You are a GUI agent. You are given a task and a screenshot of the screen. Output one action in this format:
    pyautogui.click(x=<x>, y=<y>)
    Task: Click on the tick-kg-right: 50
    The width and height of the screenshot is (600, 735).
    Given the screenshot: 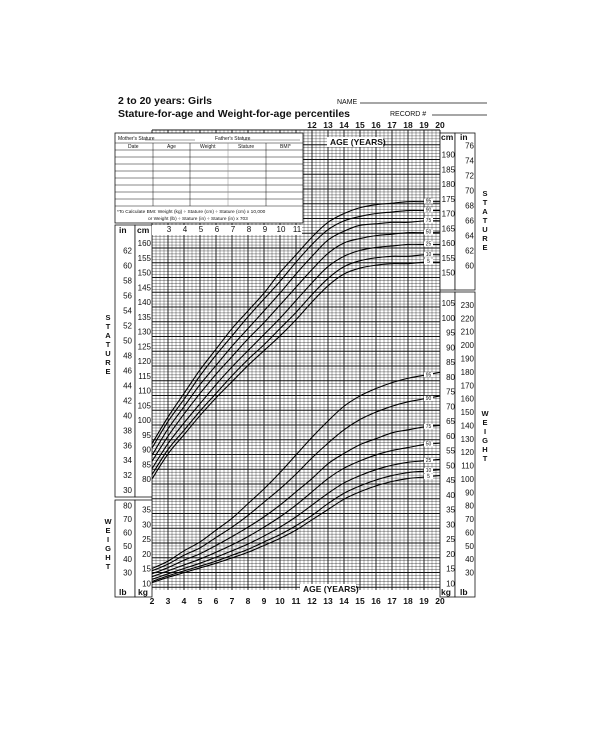 What is the action you would take?
    pyautogui.click(x=450, y=465)
    